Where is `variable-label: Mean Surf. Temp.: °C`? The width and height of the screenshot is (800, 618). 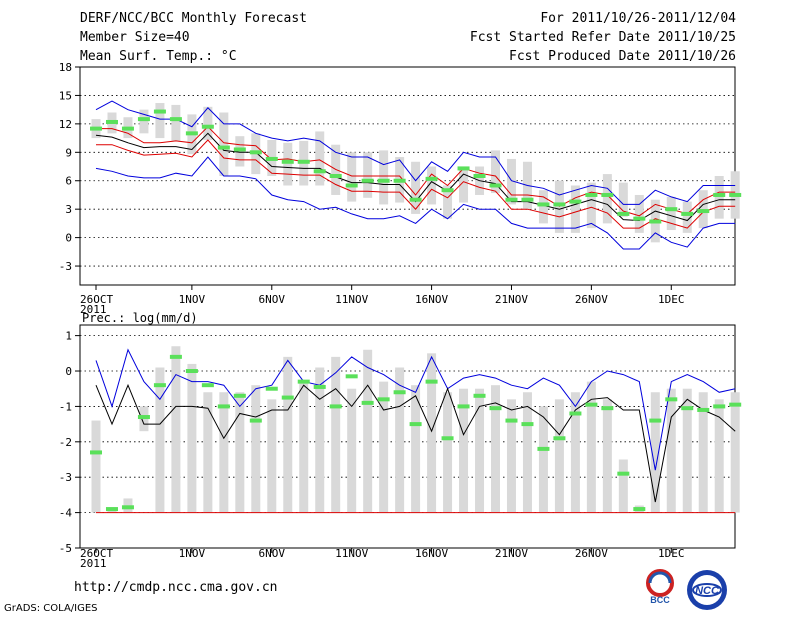 variable-label: Mean Surf. Temp.: °C is located at coordinates (158, 56).